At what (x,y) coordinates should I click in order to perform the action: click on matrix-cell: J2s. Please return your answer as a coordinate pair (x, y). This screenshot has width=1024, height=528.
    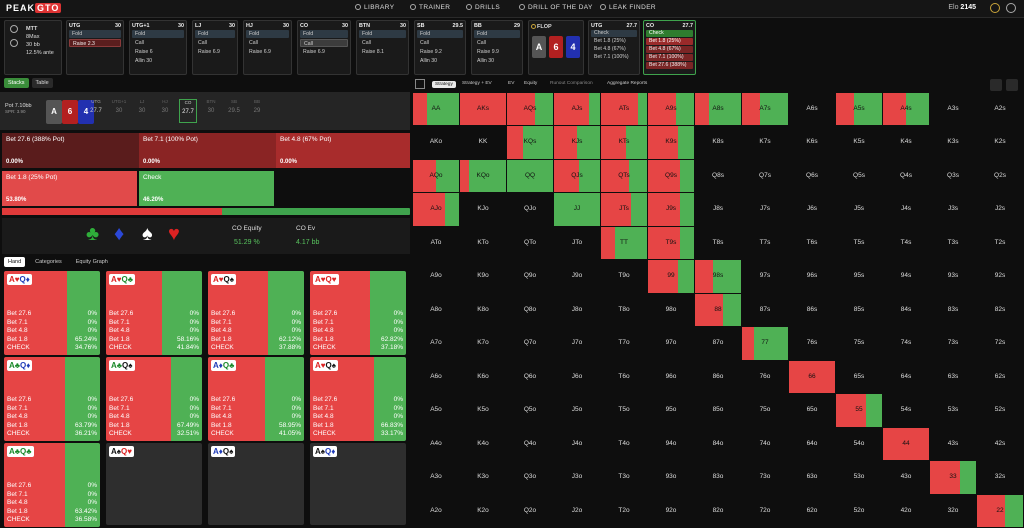
    Looking at the image, I should click on (1000, 209).